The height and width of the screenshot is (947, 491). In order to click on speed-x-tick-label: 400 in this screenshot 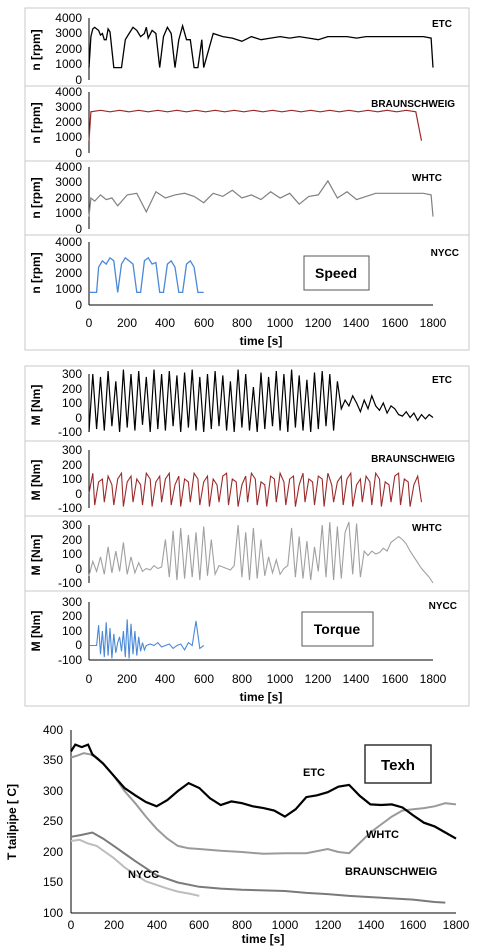, I will do `click(165, 323)`.